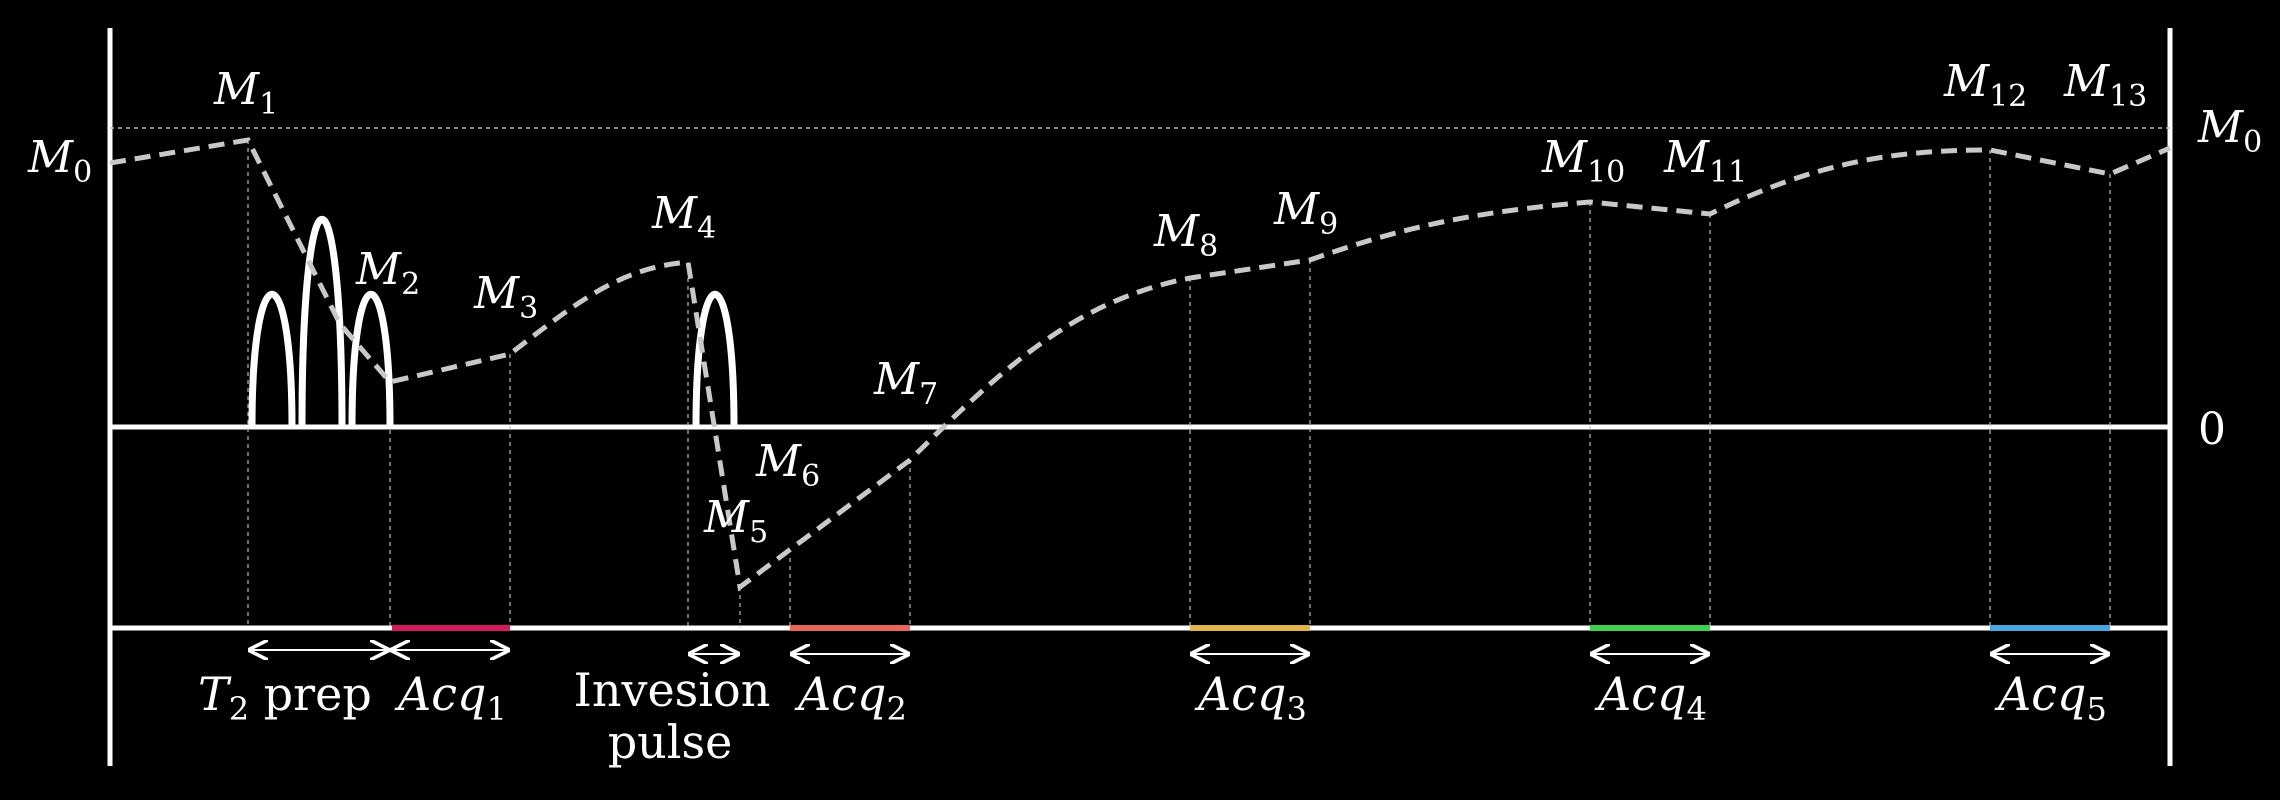 The image size is (2280, 800). What do you see at coordinates (1583, 161) in the screenshot?
I see `point-label-m10: M10` at bounding box center [1583, 161].